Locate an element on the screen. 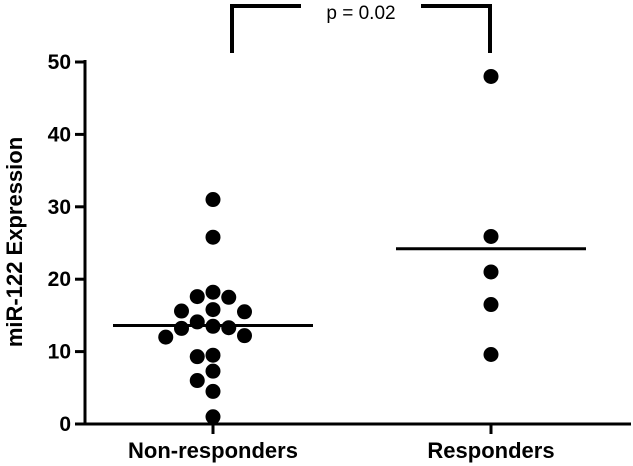  y-tick-label: 50 is located at coordinates (59, 62).